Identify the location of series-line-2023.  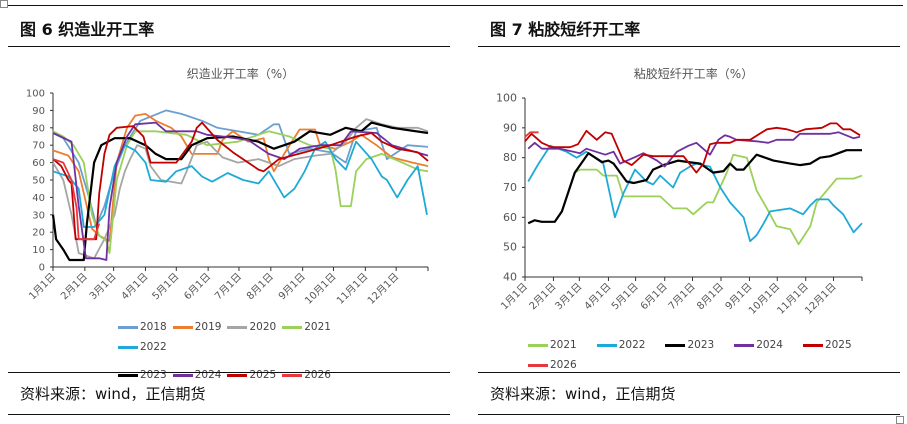
(694, 187).